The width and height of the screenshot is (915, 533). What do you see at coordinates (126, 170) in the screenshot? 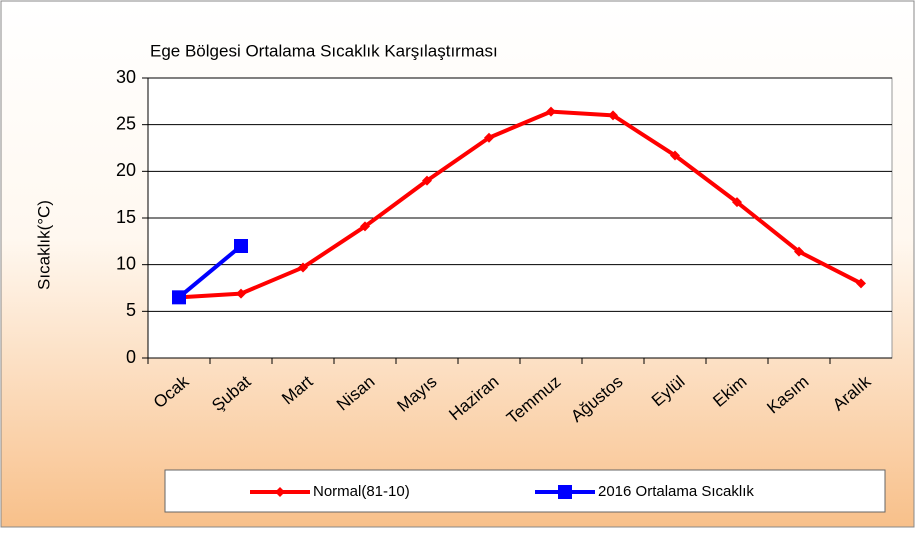
I see `y-tick-label: 20` at bounding box center [126, 170].